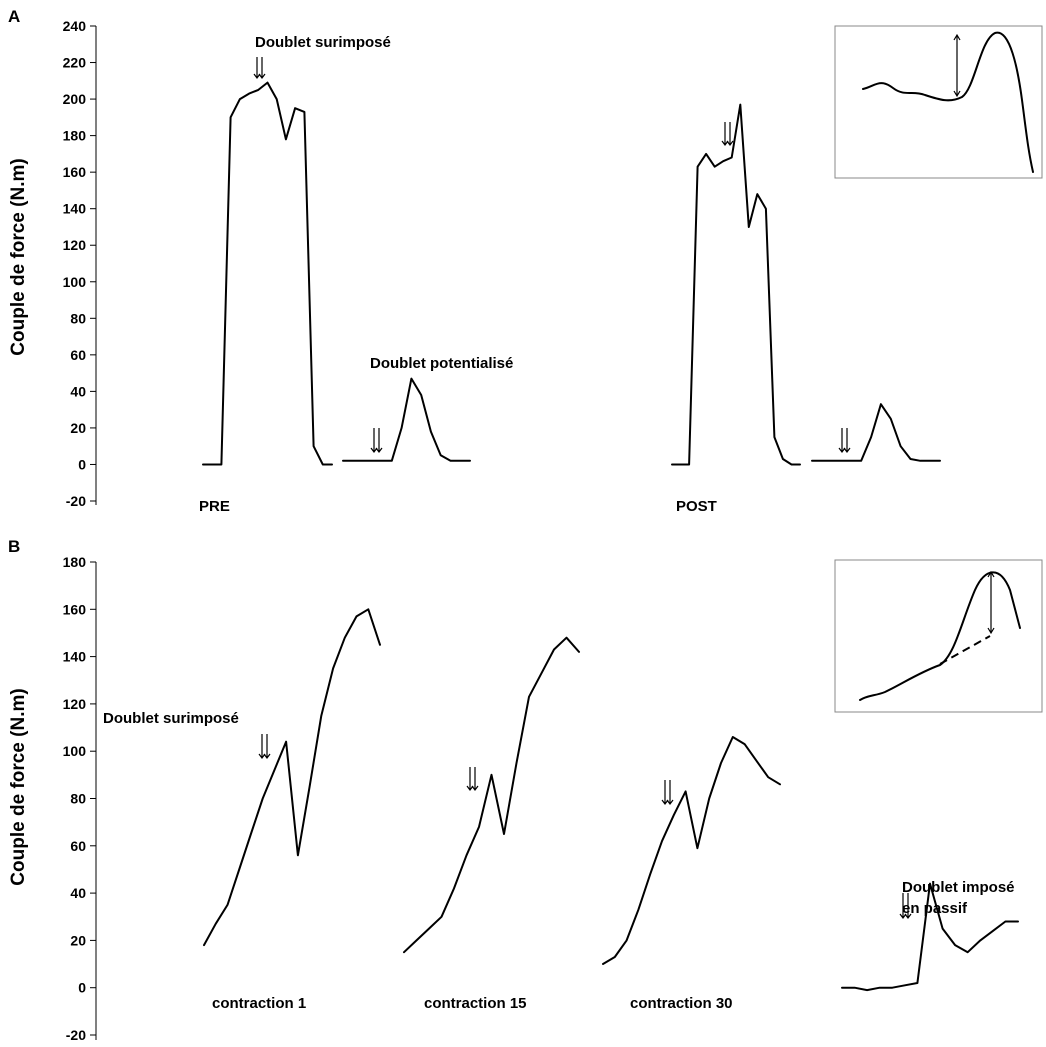  What do you see at coordinates (18, 786) in the screenshot?
I see `panel-b-y-axis-title: Couple de force (N.m)` at bounding box center [18, 786].